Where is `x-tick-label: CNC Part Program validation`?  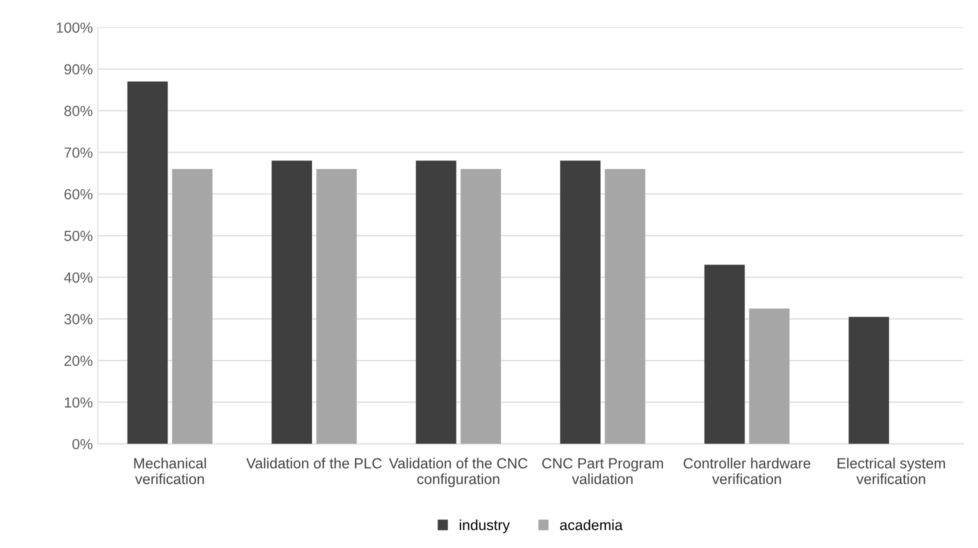 x-tick-label: CNC Part Program validation is located at coordinates (602, 471).